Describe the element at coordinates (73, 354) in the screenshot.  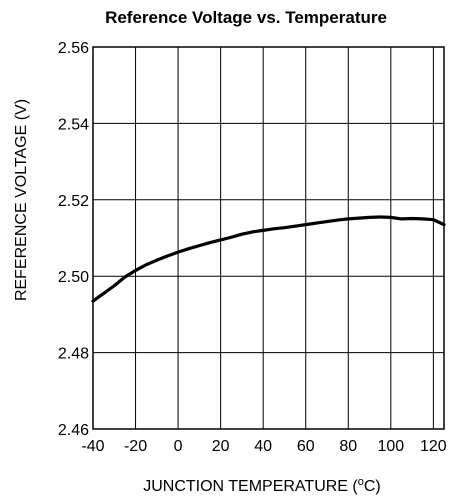
I see `y-tick-label: 2.48` at that location.